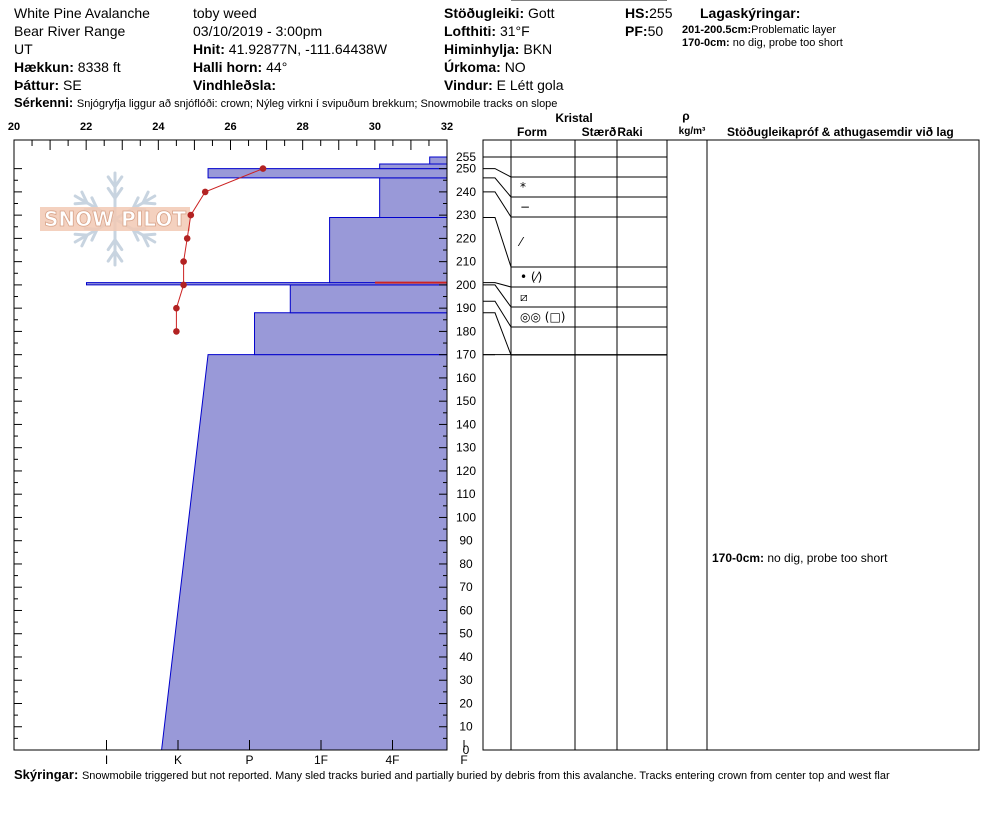 The height and width of the screenshot is (840, 994). I want to click on size-header: Stærð, so click(599, 132).